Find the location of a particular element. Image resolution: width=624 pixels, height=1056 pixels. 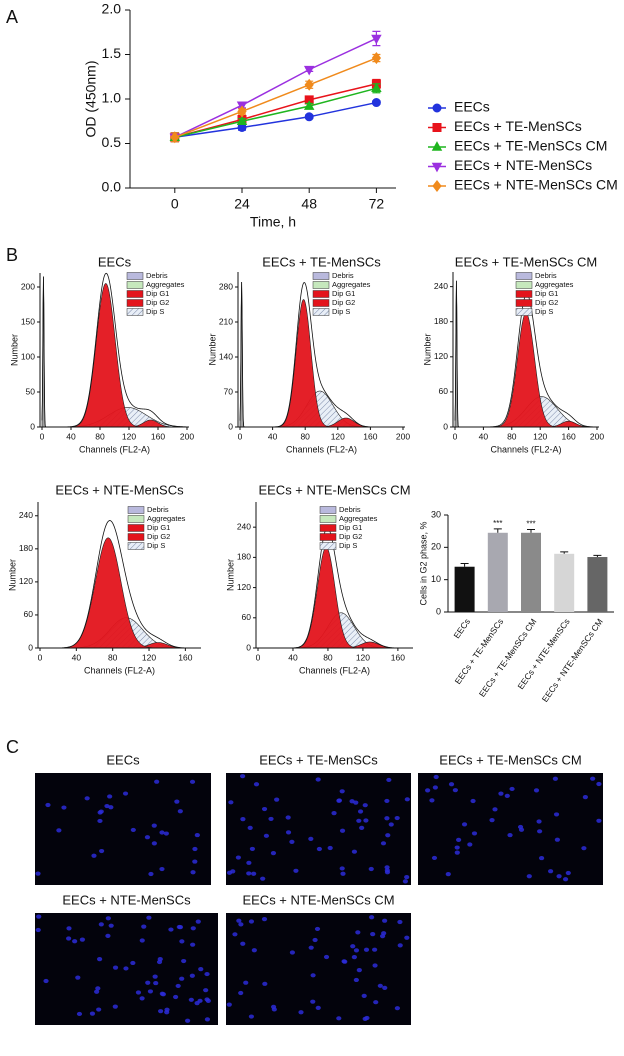

y-tick-label: 10 is located at coordinates (436, 579).